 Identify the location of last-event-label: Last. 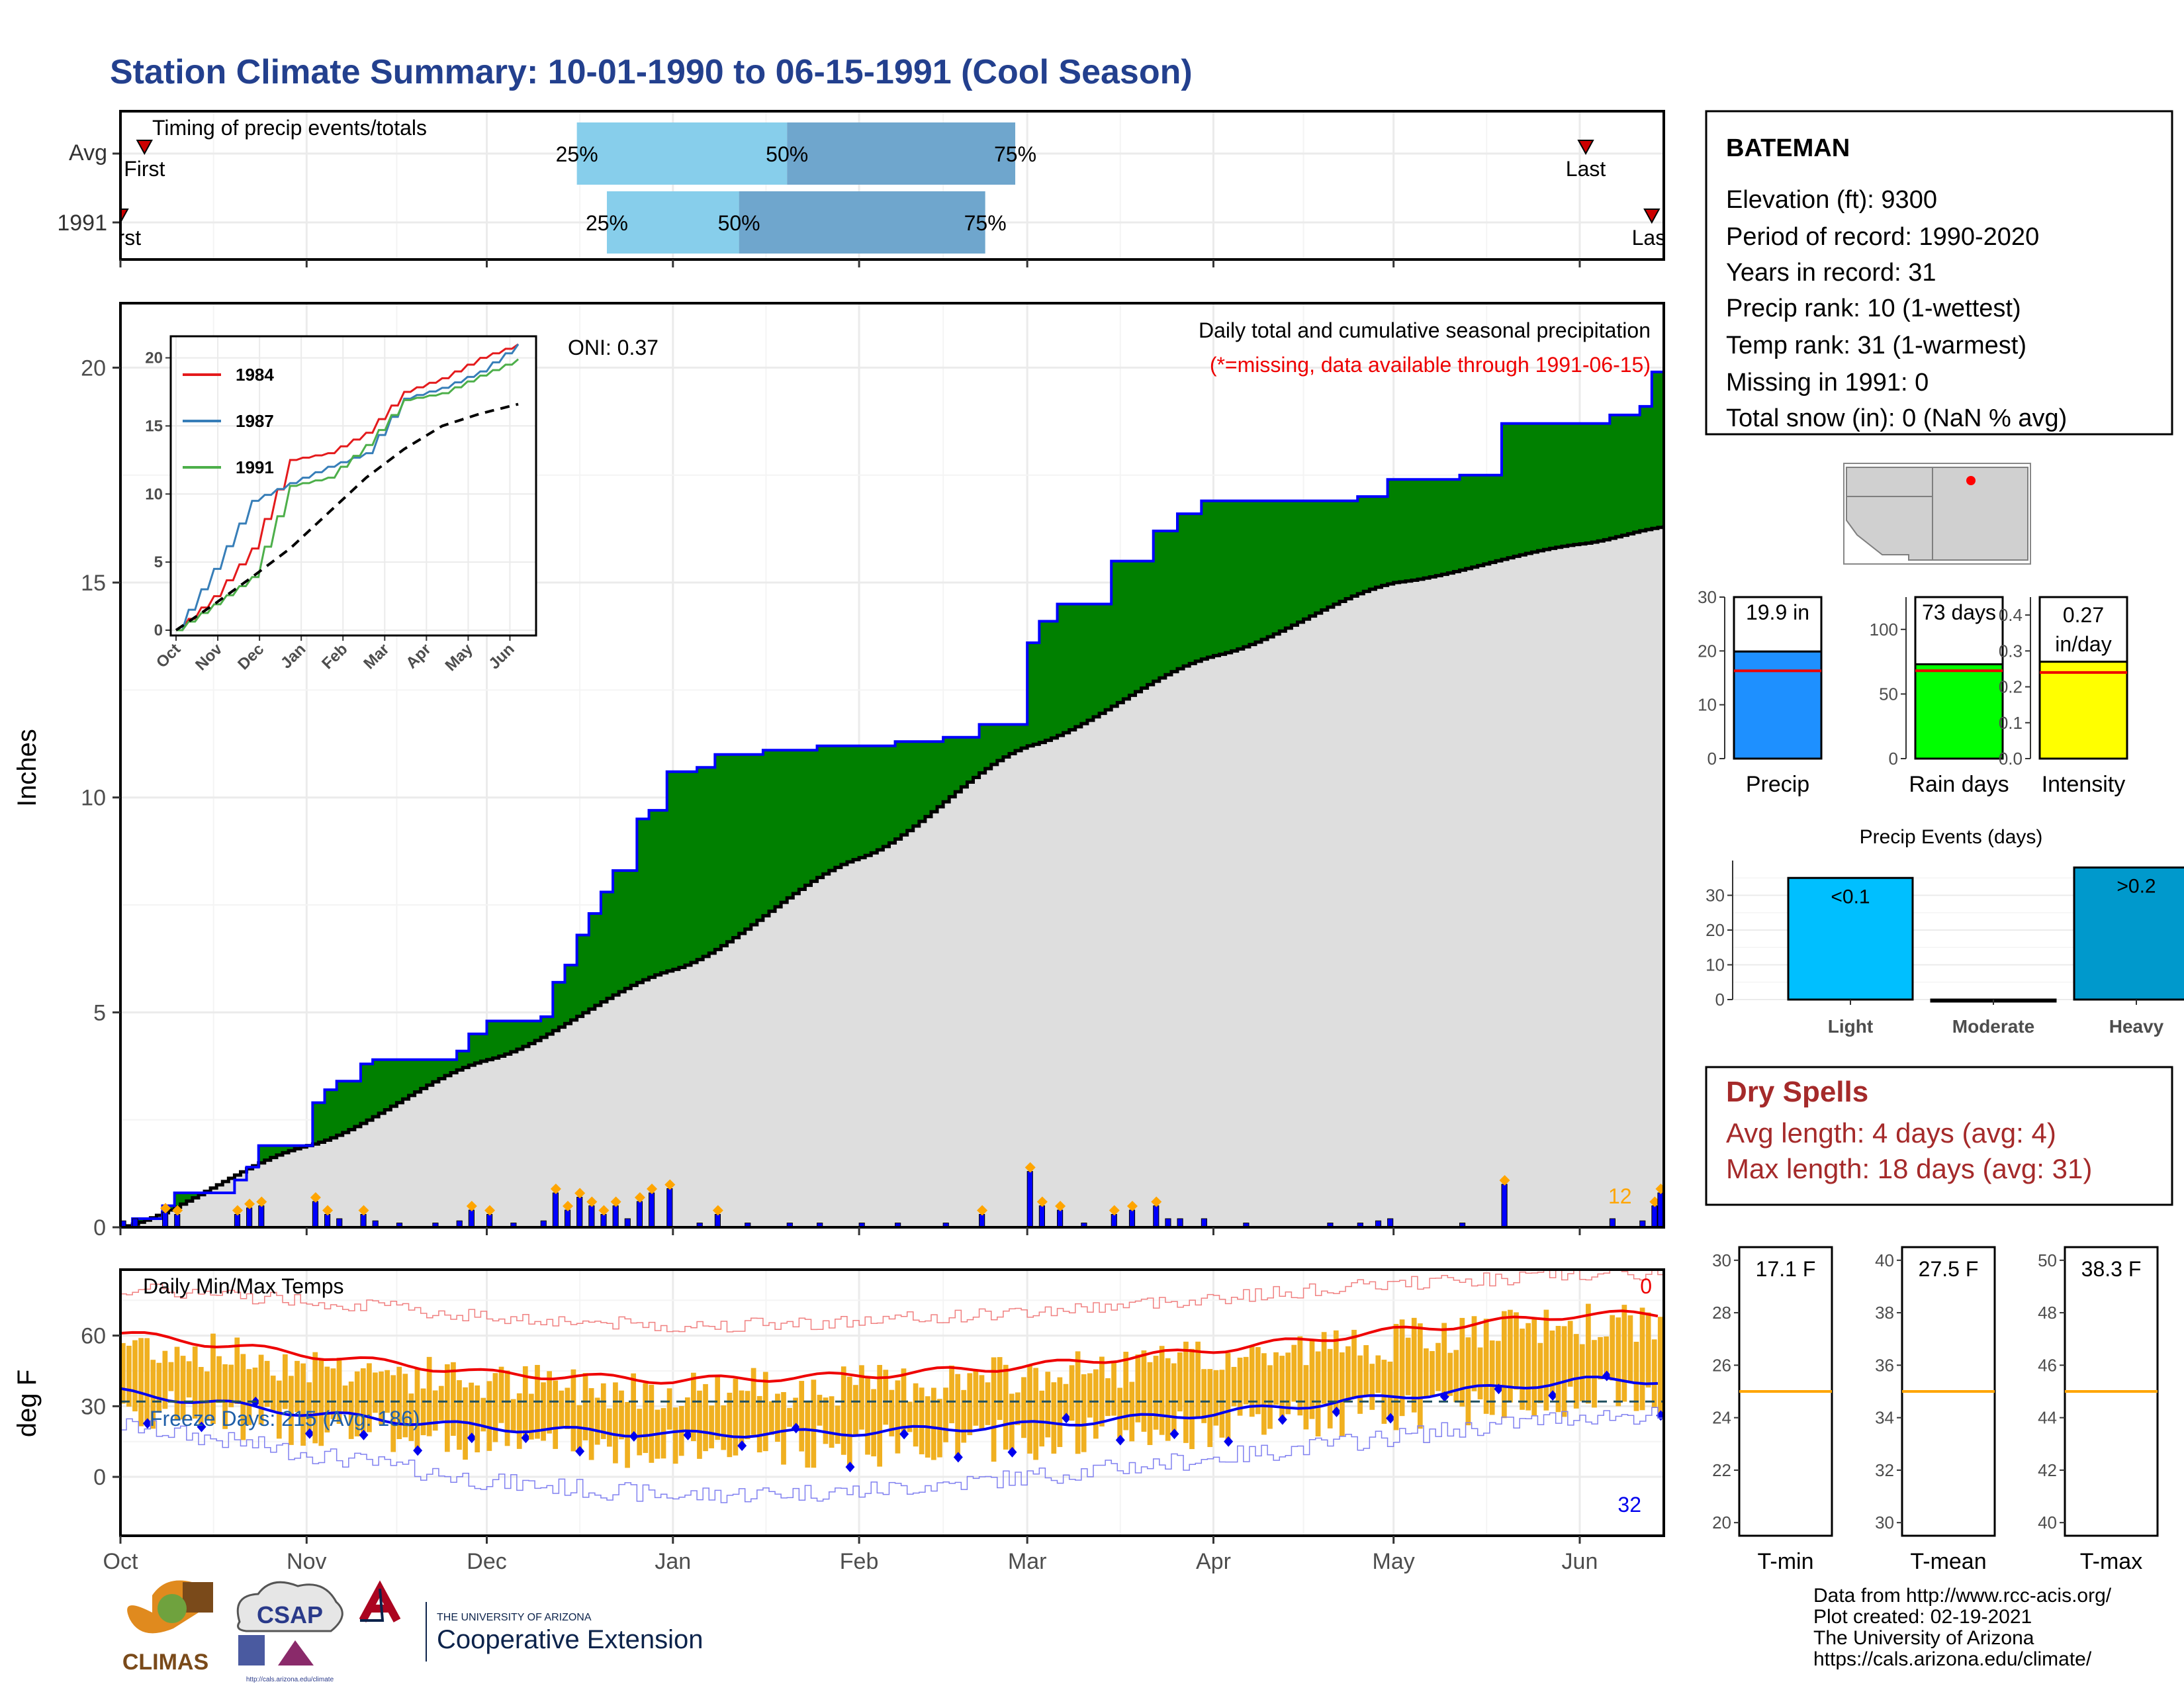
(1586, 169).